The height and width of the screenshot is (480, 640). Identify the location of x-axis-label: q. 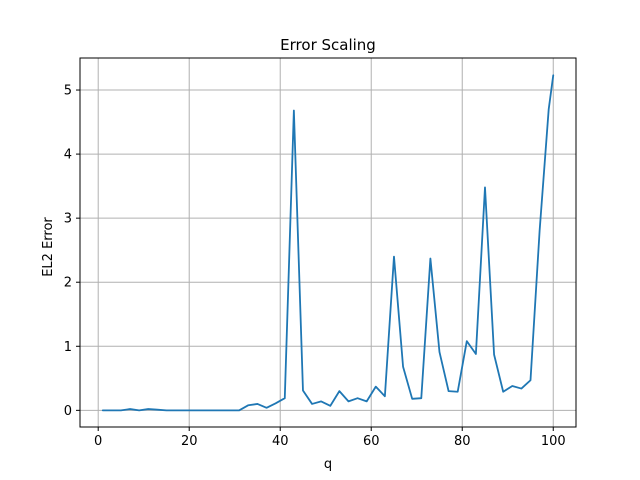
(328, 464).